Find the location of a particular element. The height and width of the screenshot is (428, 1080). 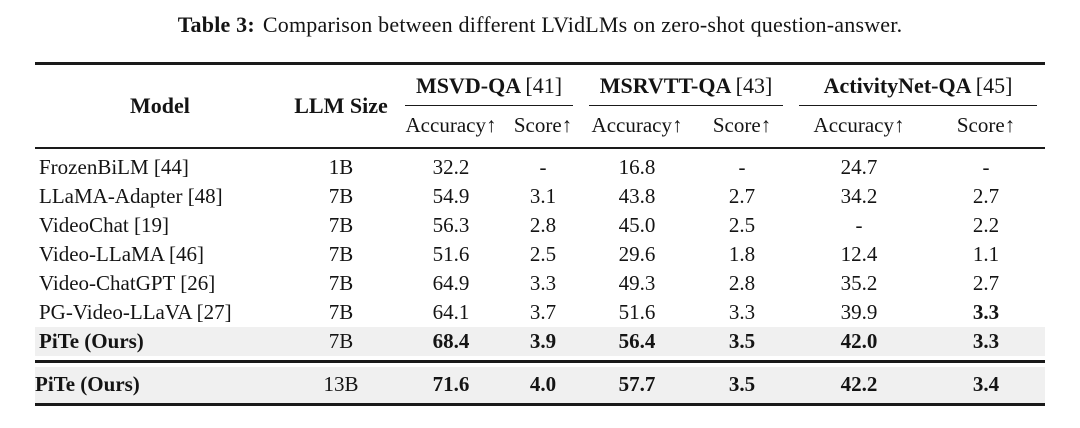

metric-value-cell: 3.7 is located at coordinates (543, 312).